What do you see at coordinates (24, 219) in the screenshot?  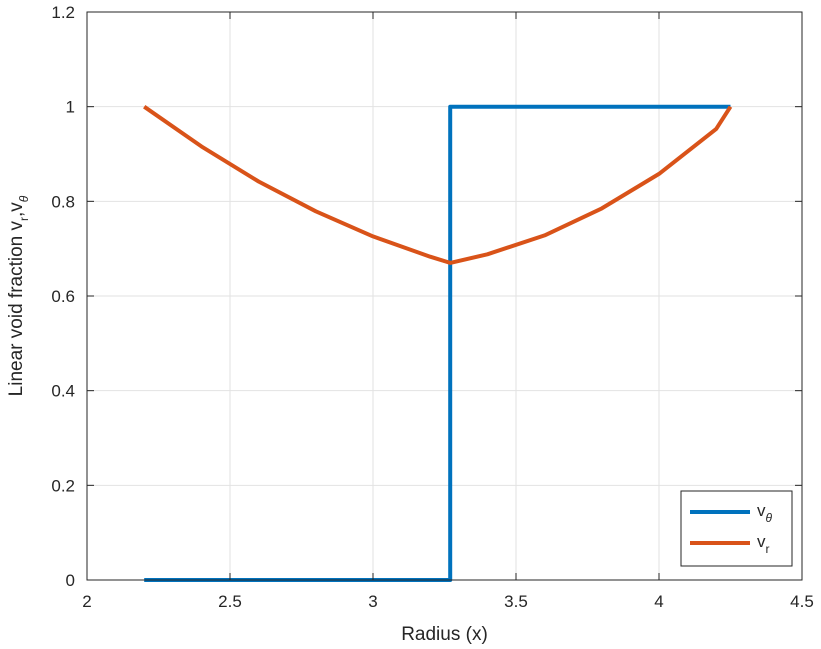 I see `y-axis-label-sub1: r` at bounding box center [24, 219].